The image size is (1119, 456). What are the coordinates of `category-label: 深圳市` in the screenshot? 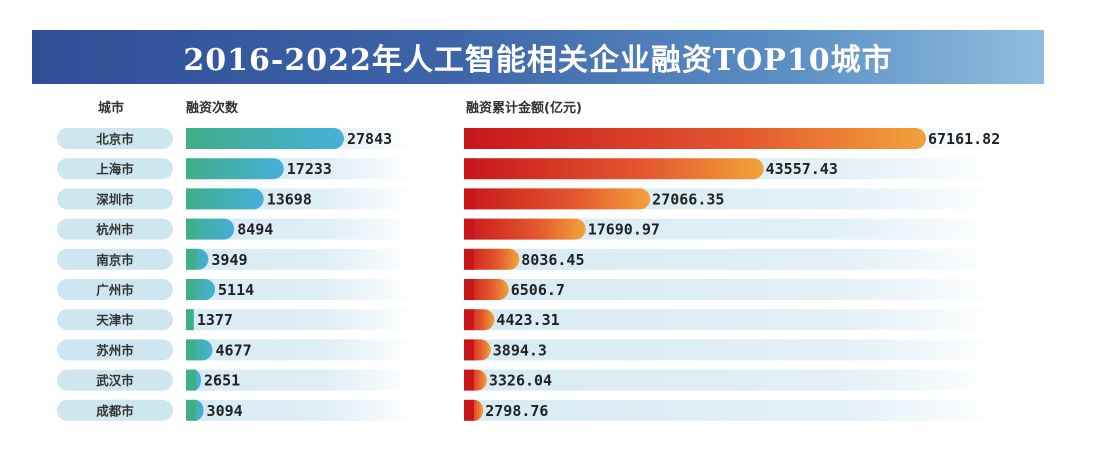 It's located at (115, 199).